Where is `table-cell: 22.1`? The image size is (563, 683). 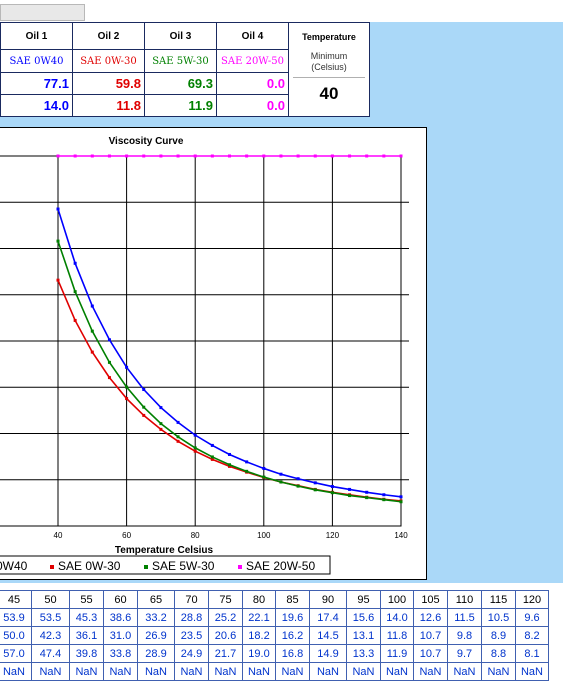
table-cell: 22.1 is located at coordinates (259, 617).